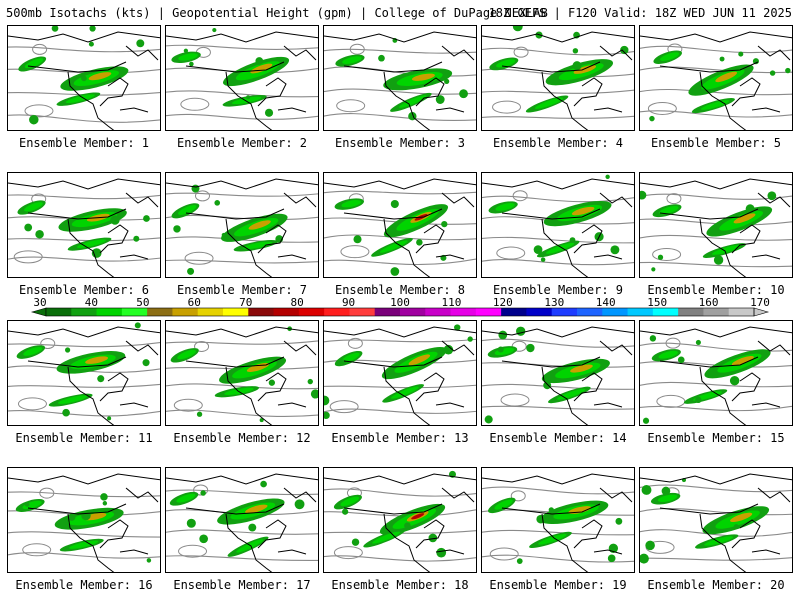  I want to click on ensemble-member-caption: Ensemble Member: 19, so click(558, 585).